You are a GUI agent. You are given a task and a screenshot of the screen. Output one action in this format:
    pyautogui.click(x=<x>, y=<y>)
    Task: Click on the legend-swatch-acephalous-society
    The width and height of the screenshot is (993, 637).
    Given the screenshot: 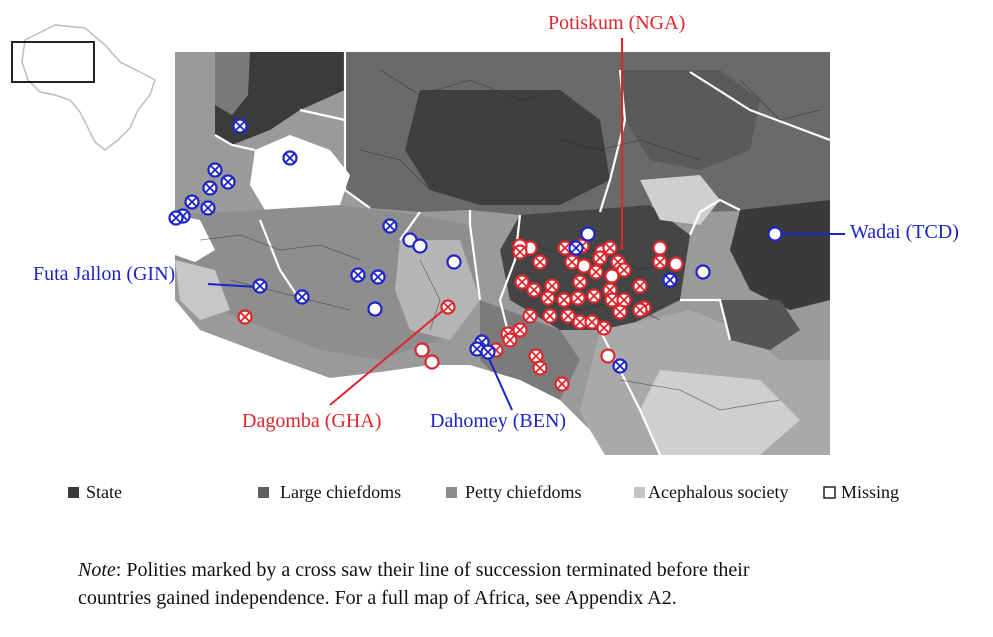 What is the action you would take?
    pyautogui.click(x=639, y=492)
    